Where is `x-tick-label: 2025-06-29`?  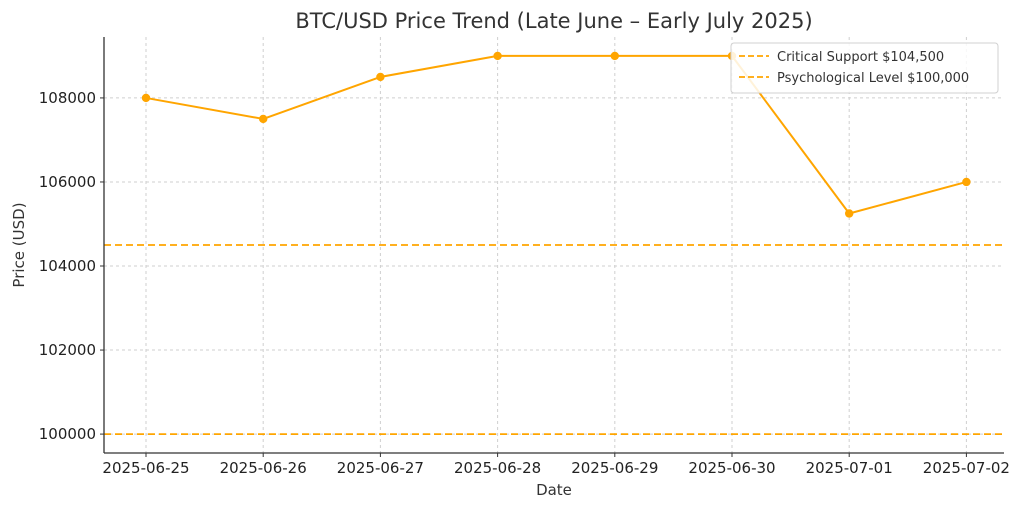 x-tick-label: 2025-06-29 is located at coordinates (614, 468).